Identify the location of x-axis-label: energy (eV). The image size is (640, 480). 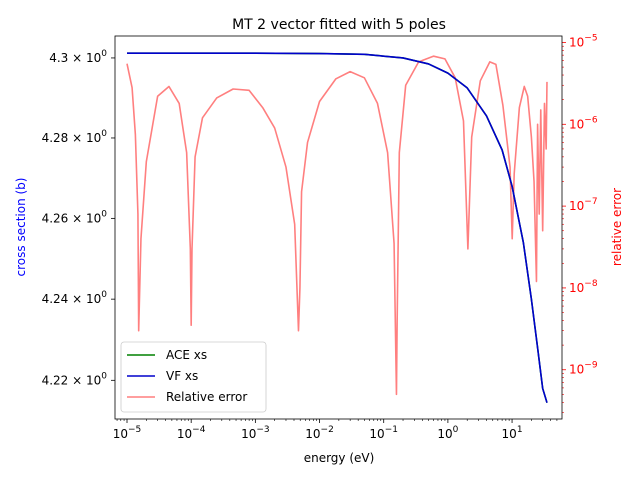
(339, 458).